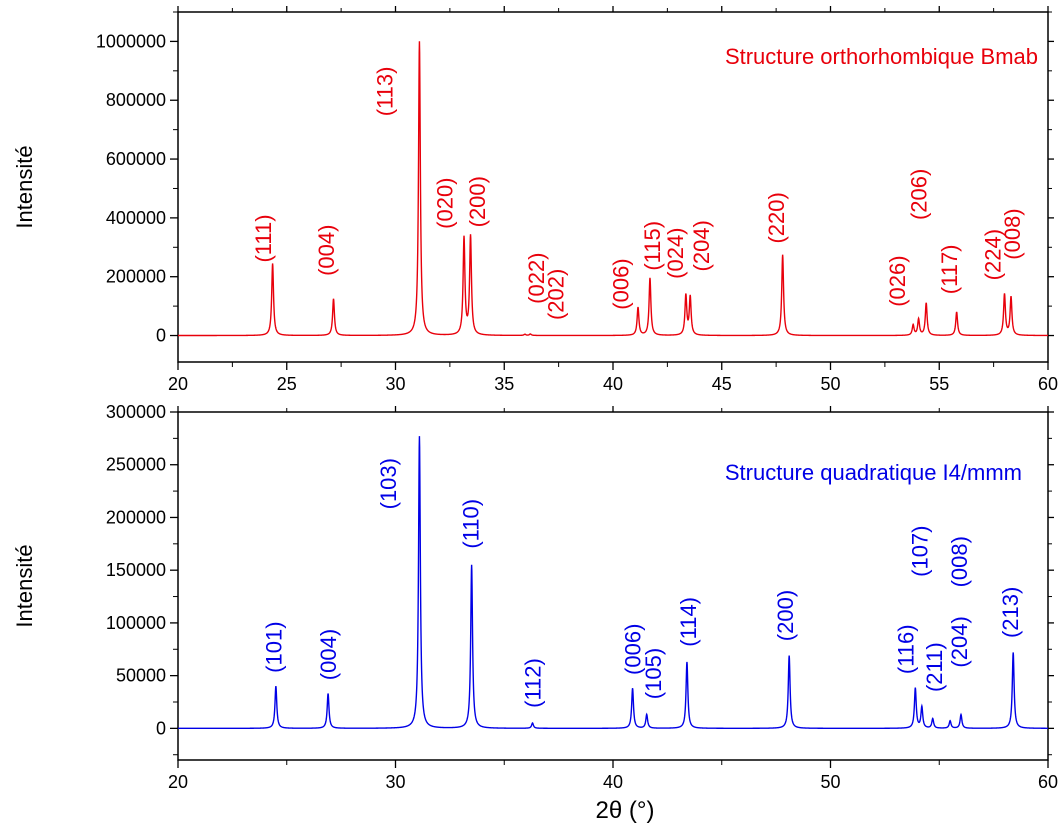  Describe the element at coordinates (136, 623) in the screenshot. I see `y-tick-label: 100000` at that location.